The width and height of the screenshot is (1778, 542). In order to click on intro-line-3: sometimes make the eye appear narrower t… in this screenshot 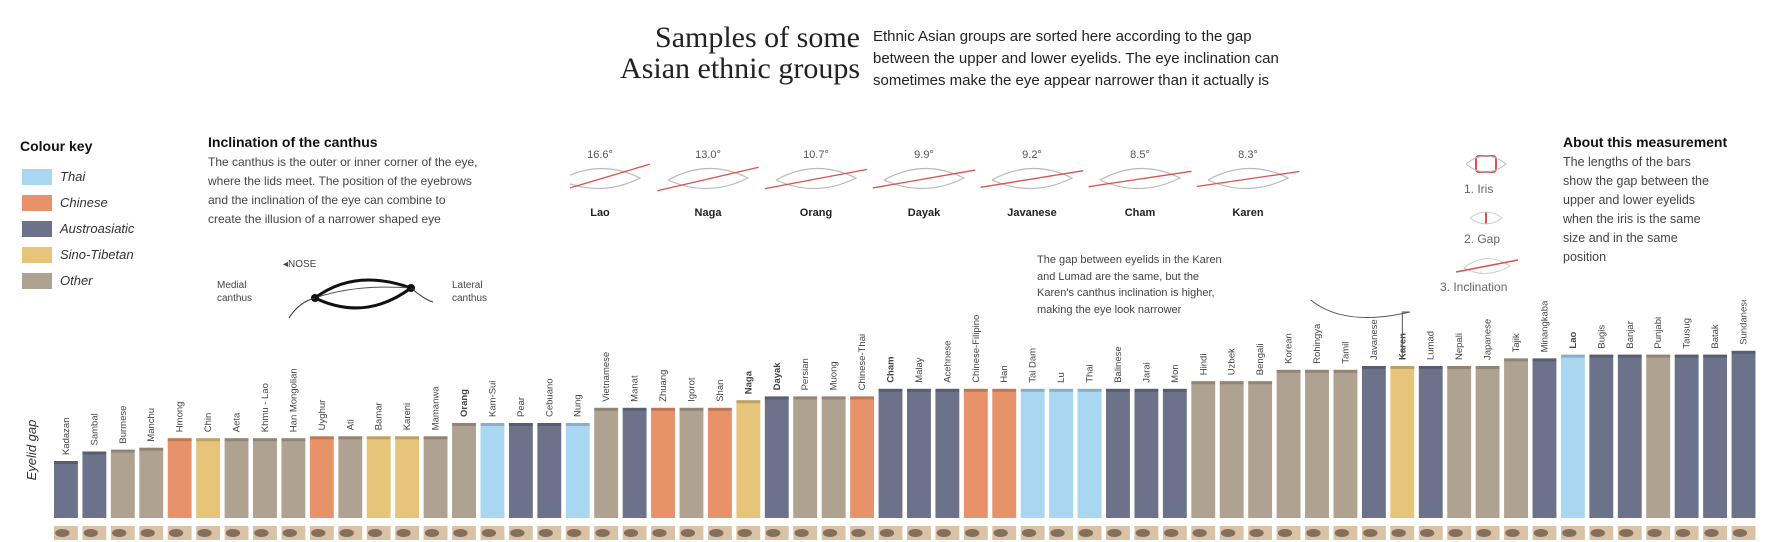, I will do `click(1071, 80)`.